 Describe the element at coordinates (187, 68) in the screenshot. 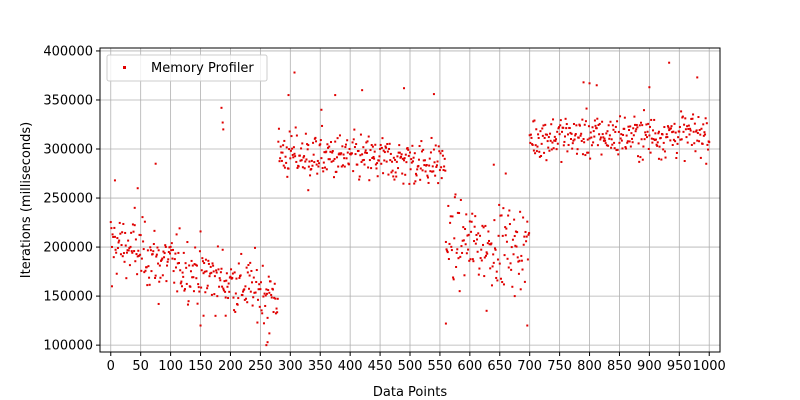

I see `legend: Memory Profiler` at that location.